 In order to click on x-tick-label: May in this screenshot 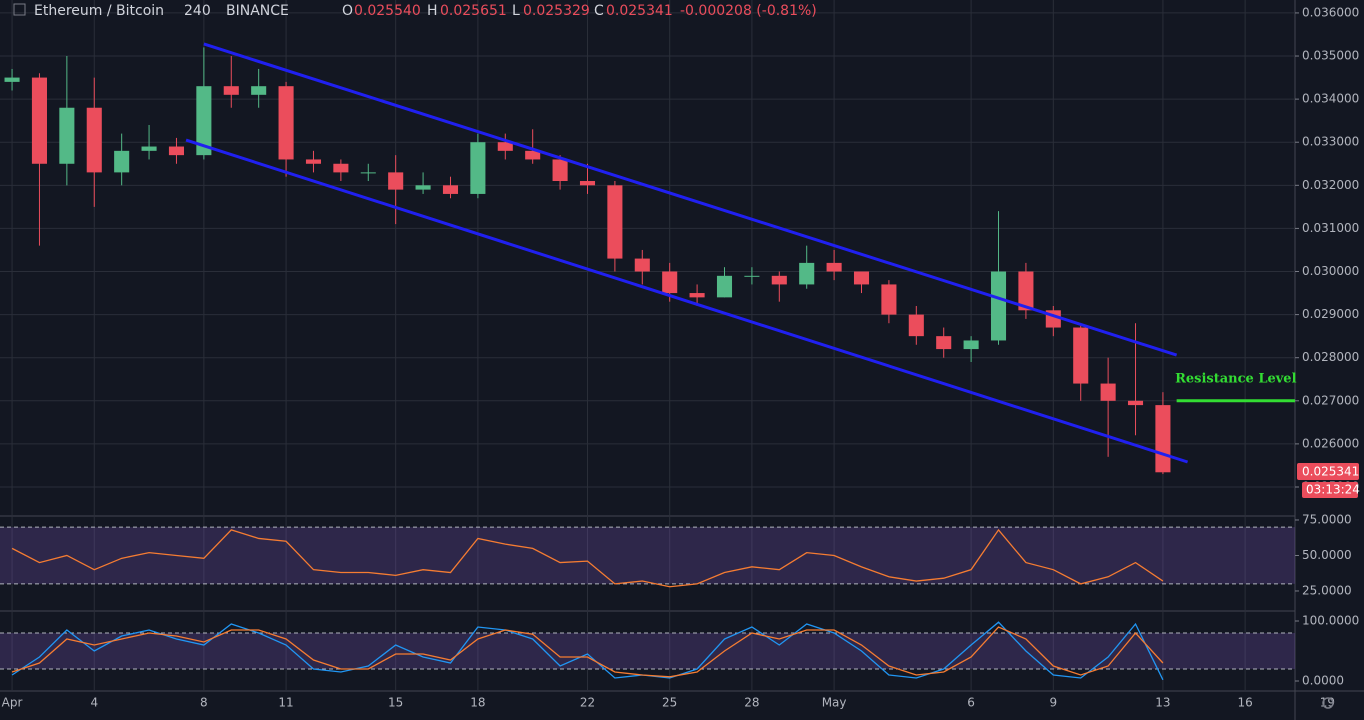, I will do `click(834, 703)`.